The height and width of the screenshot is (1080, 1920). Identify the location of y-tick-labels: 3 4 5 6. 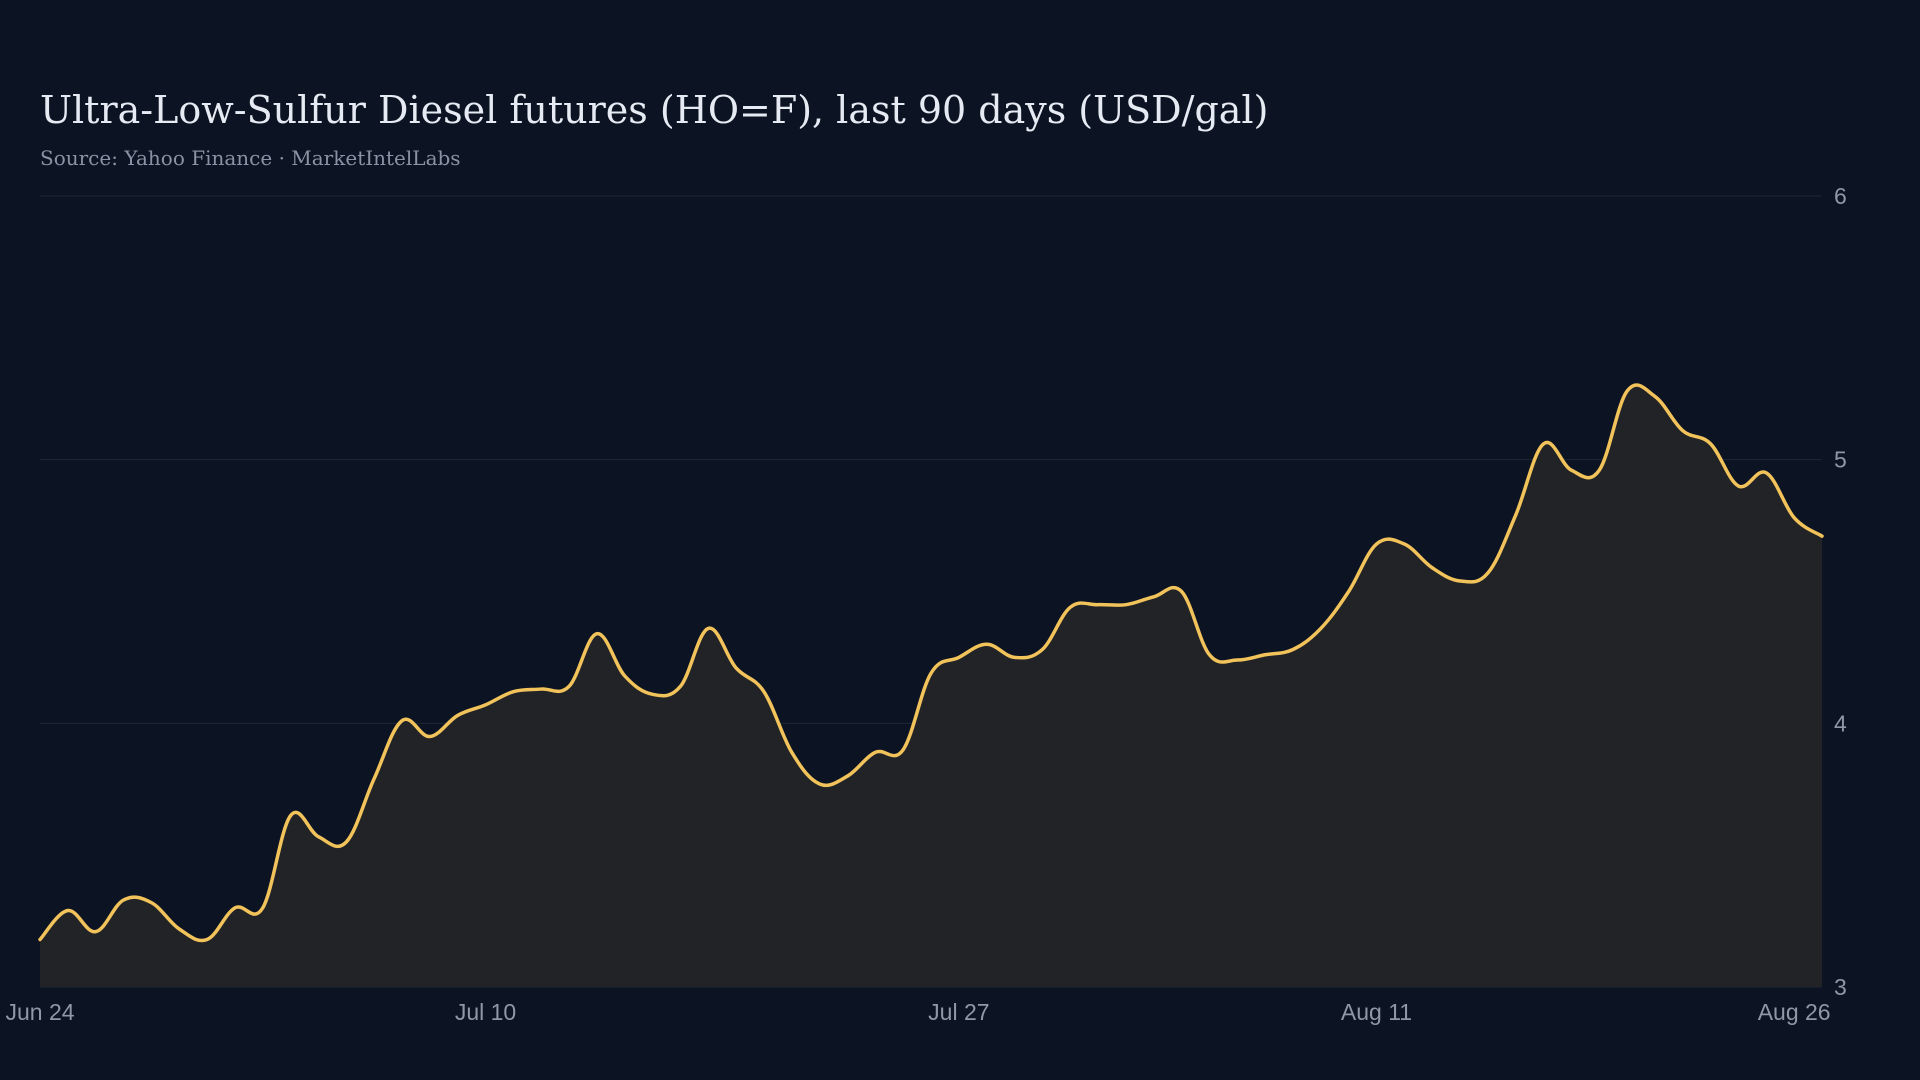
(1840, 591).